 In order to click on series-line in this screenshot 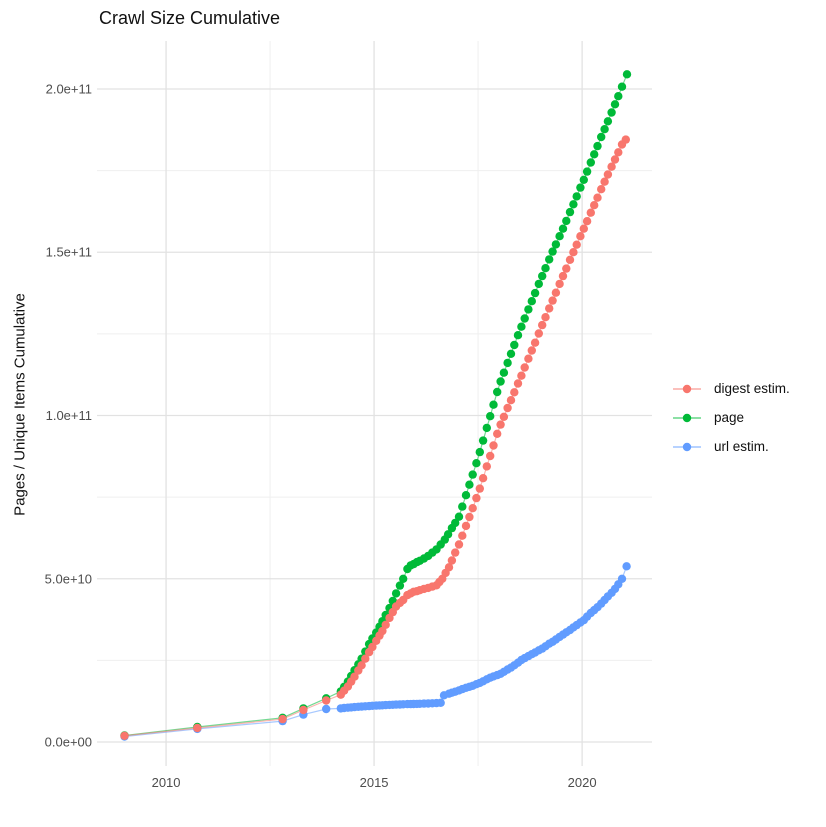, I will do `click(376, 652)`.